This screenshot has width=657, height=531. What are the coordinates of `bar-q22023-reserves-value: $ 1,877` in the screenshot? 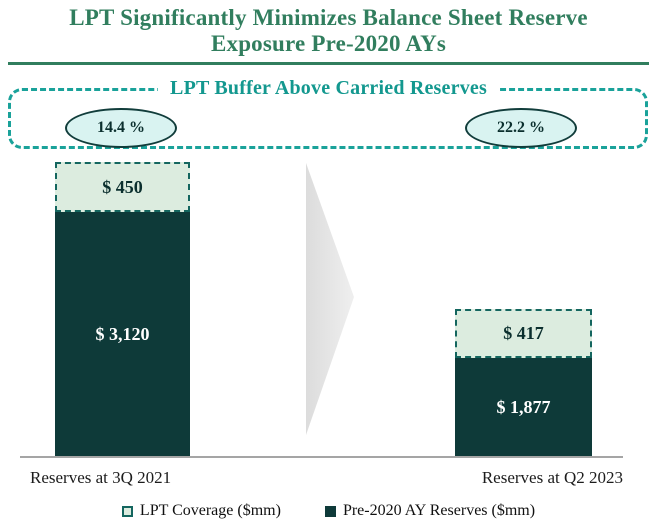 It's located at (523, 406).